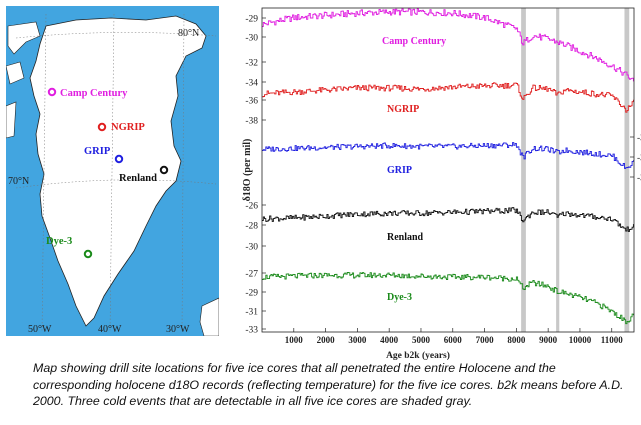 This screenshot has height=425, width=641. I want to click on y-tick-label-6: -38, so click(251, 122).